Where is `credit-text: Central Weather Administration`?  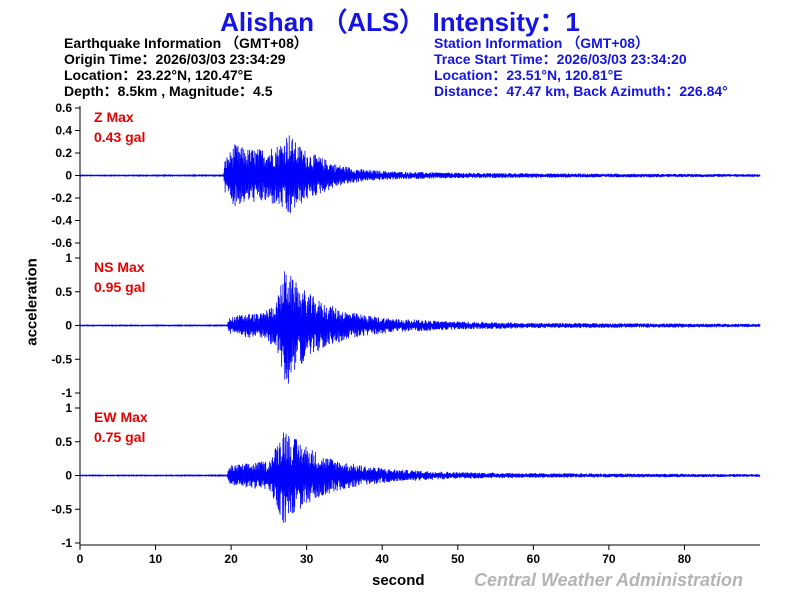
credit-text: Central Weather Administration is located at coordinates (609, 580).